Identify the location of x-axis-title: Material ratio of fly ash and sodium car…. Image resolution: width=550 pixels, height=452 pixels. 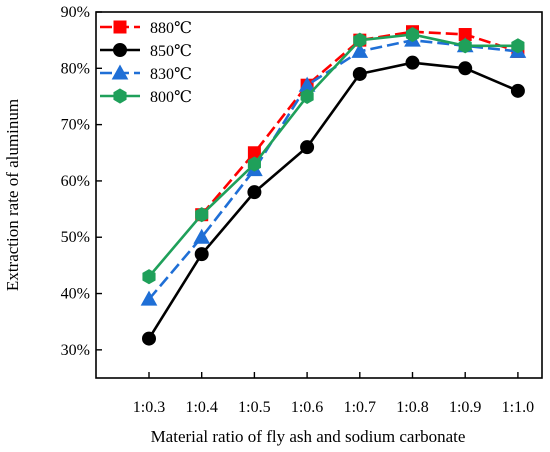
(308, 436).